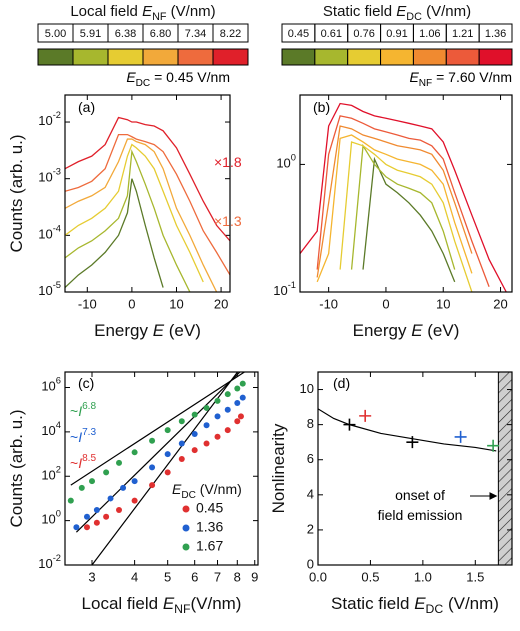 This screenshot has width=520, height=631. Describe the element at coordinates (310, 528) in the screenshot. I see `tick-label: 2` at that location.